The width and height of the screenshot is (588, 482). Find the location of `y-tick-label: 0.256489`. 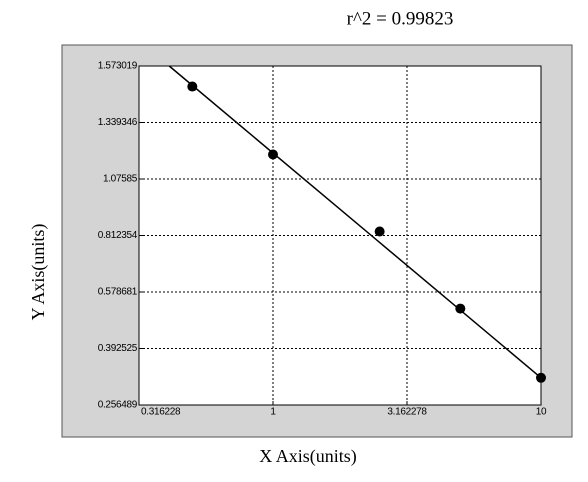

y-tick-label: 0.256489 is located at coordinates (118, 405).